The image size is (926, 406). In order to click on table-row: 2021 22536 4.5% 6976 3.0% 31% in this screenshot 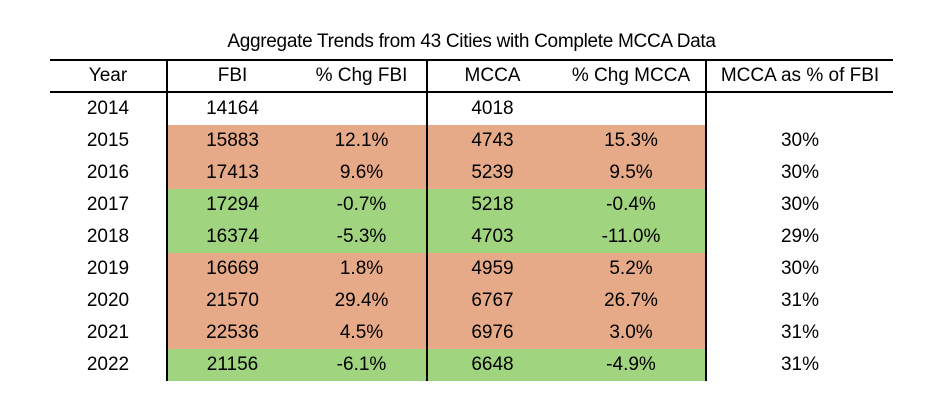, I will do `click(471, 333)`.